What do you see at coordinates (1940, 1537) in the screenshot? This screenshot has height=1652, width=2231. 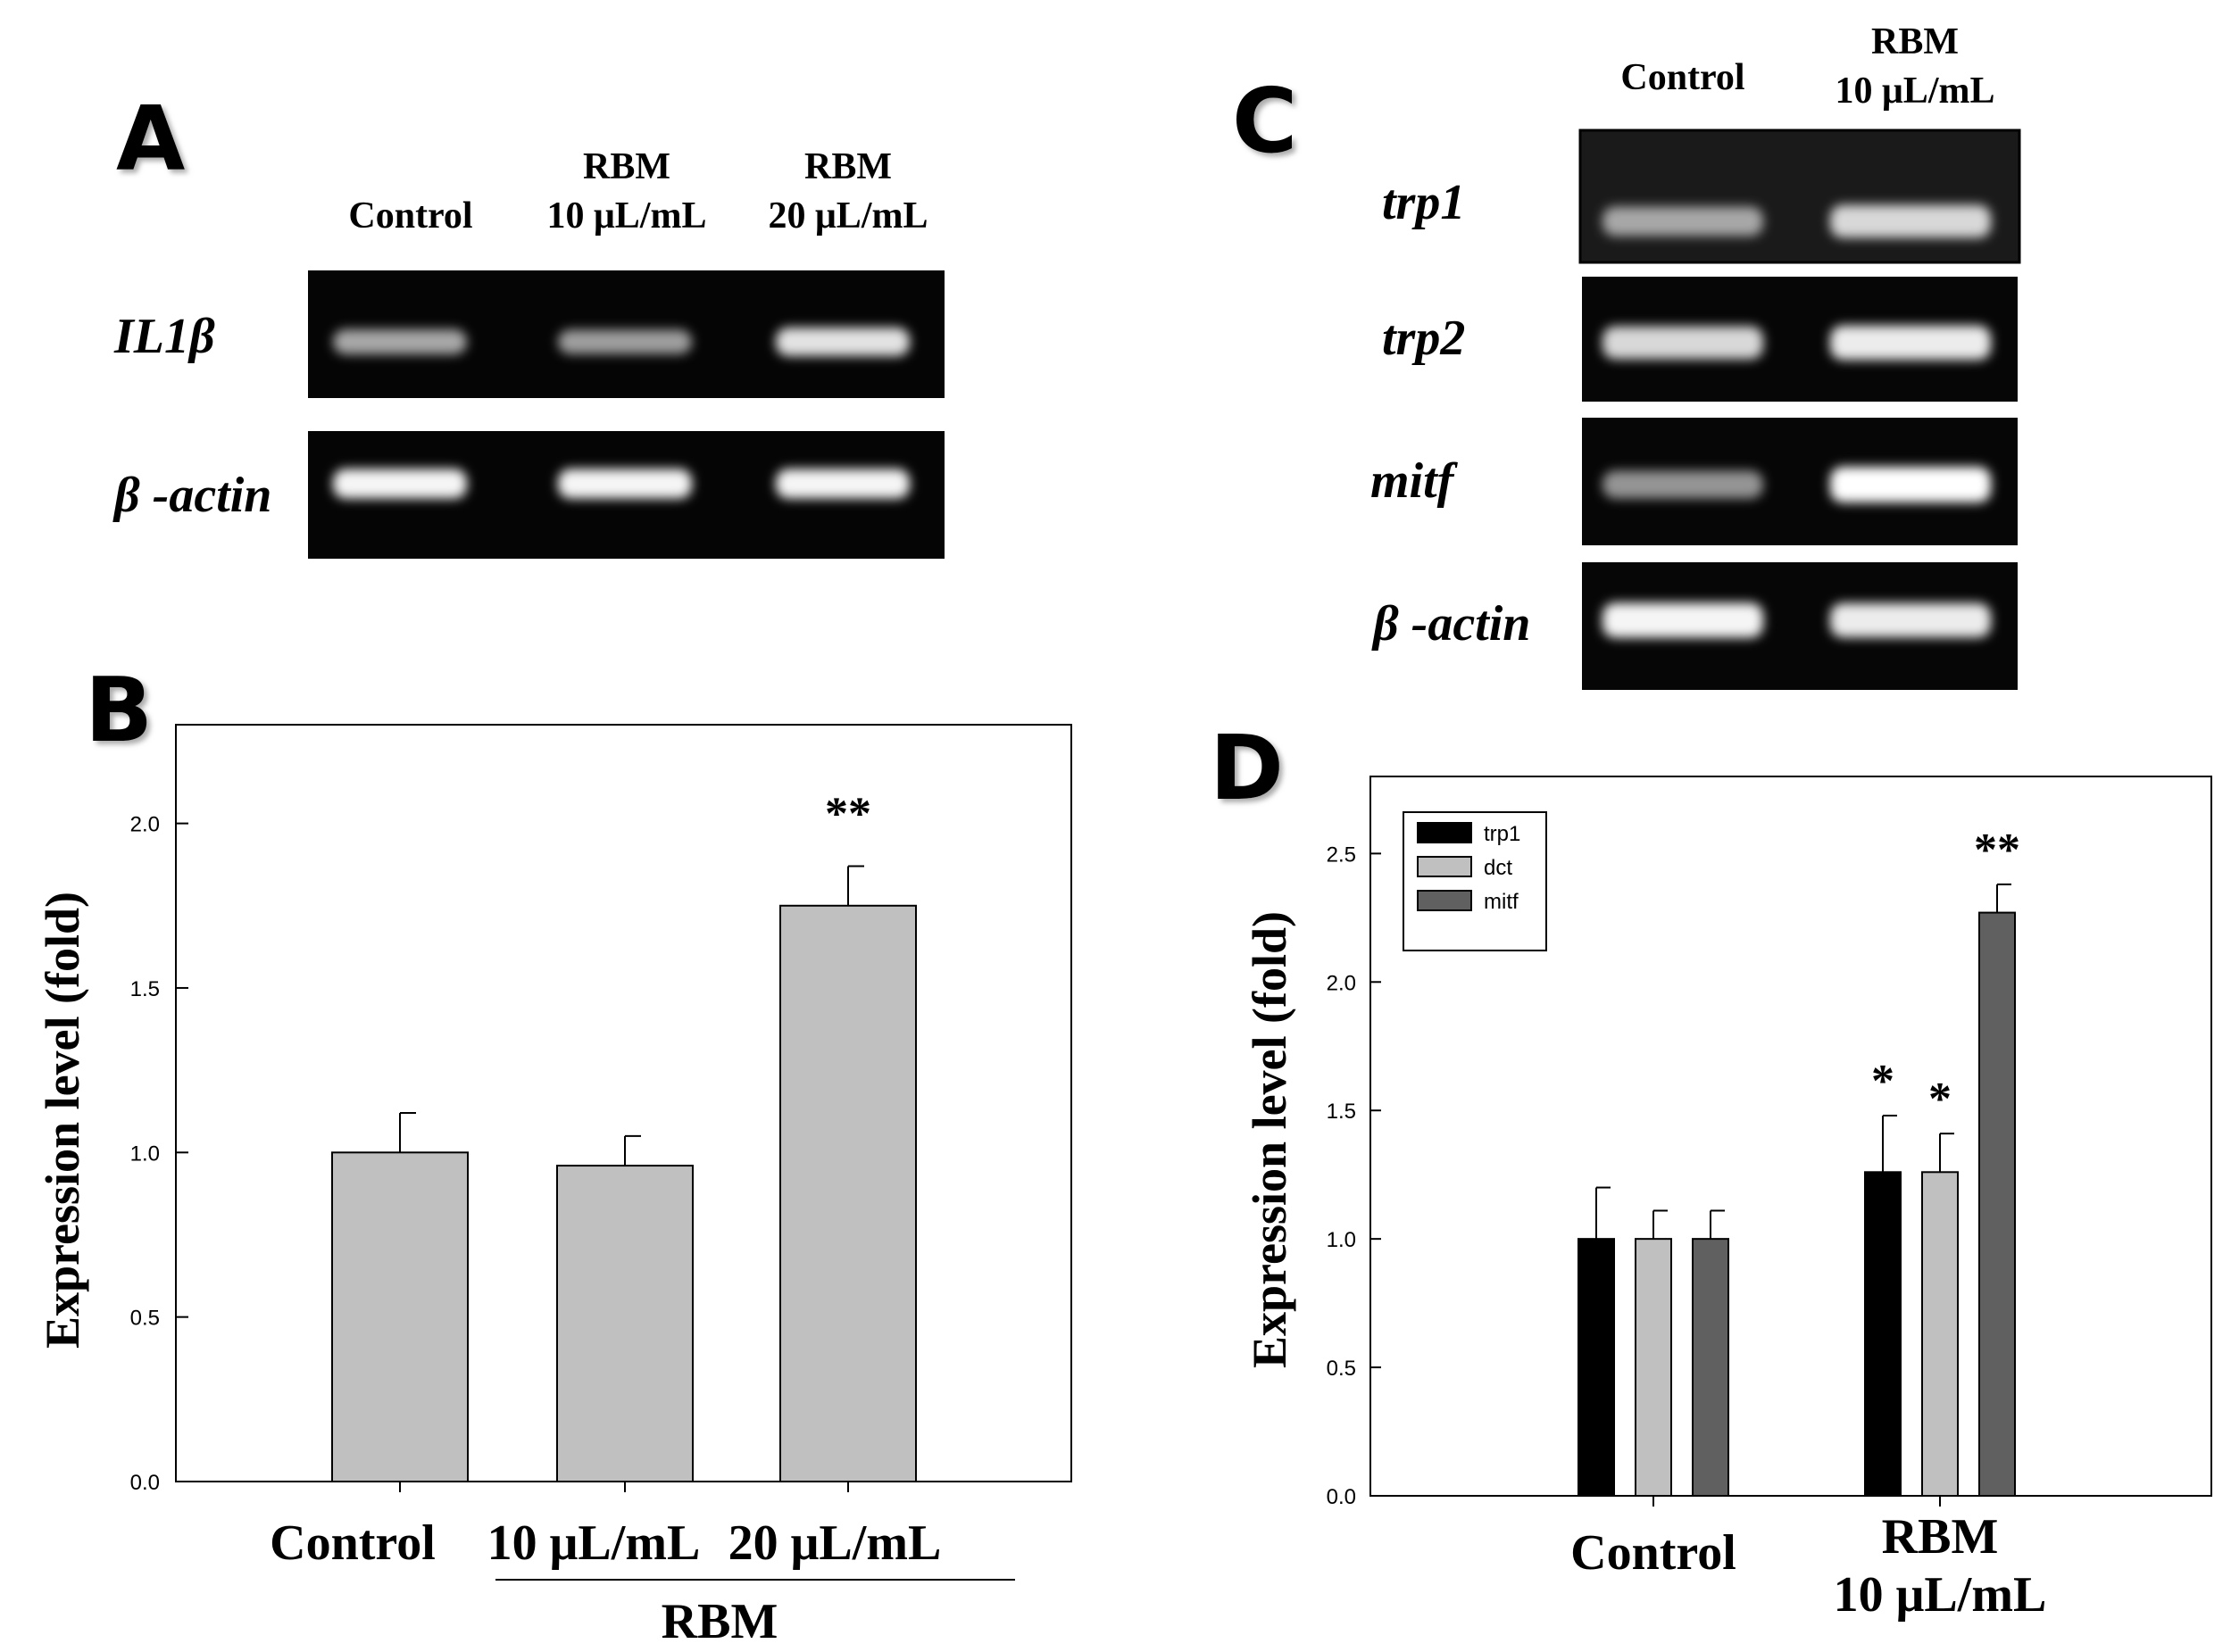 I see `chart-d-category-label: RBM` at bounding box center [1940, 1537].